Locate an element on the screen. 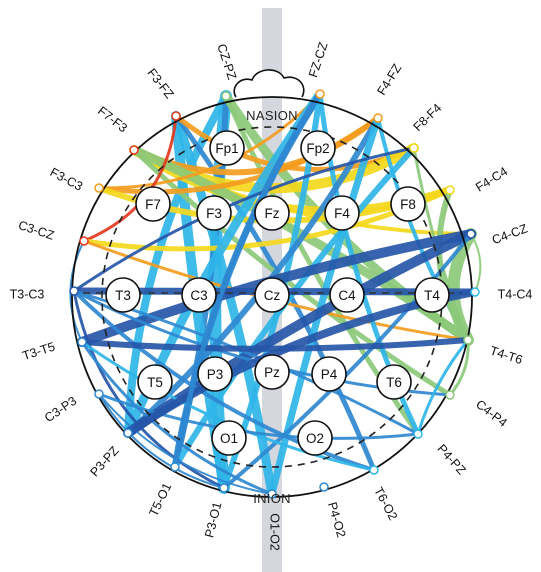  electrode-o1: O1 is located at coordinates (229, 438).